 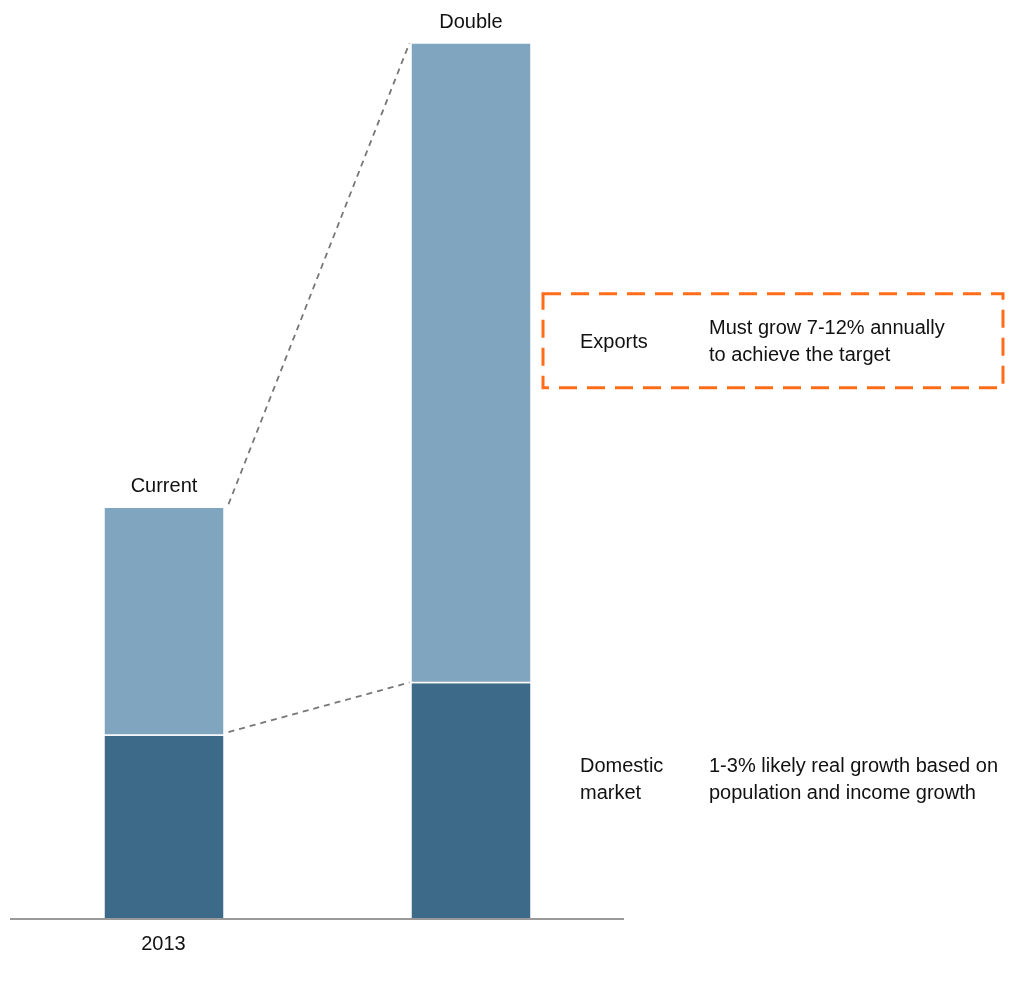 What do you see at coordinates (614, 341) in the screenshot?
I see `text: Exports` at bounding box center [614, 341].